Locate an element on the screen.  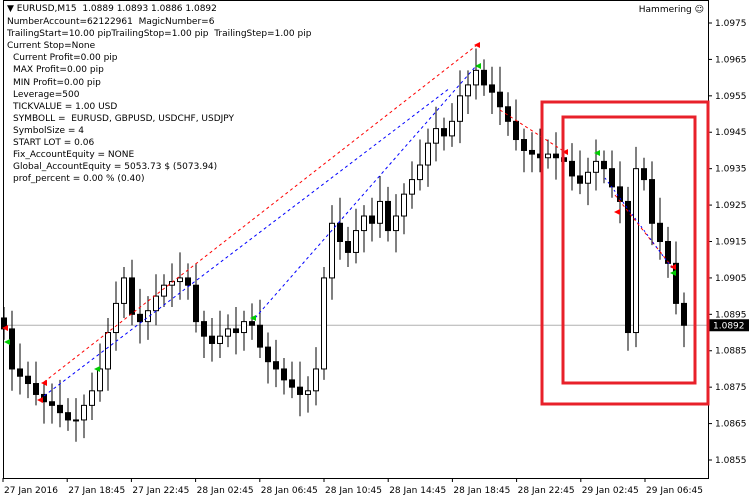
x-tick-label: 28 Jan 18:45 is located at coordinates (481, 491).